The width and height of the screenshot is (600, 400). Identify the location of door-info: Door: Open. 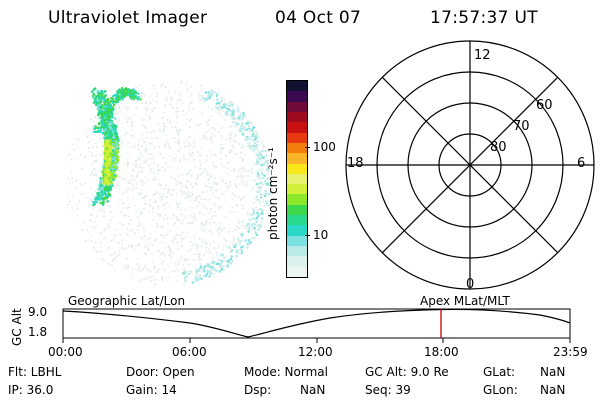
(160, 372).